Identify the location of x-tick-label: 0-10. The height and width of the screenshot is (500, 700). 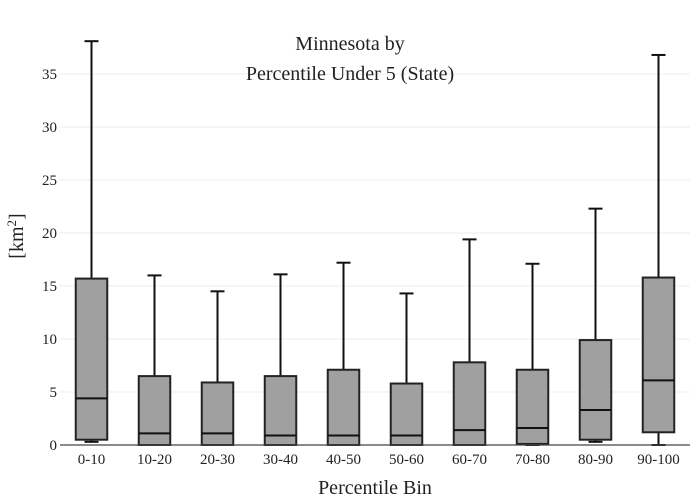
(92, 460).